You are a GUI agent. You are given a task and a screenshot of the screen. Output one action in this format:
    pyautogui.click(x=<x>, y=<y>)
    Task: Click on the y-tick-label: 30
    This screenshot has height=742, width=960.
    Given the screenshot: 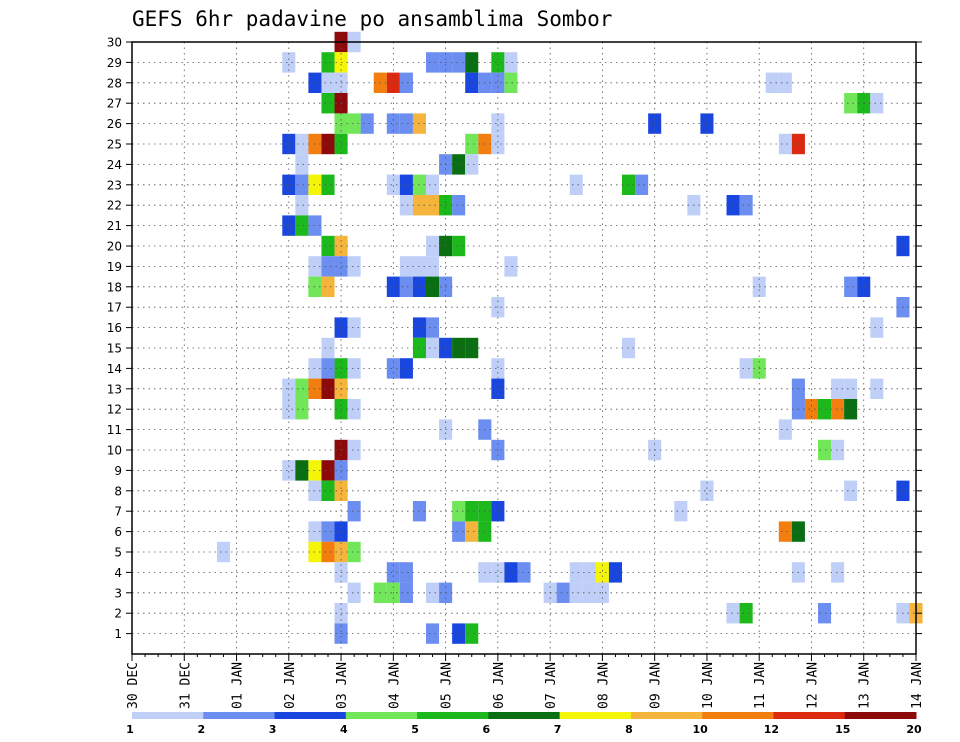 What is the action you would take?
    pyautogui.click(x=114, y=43)
    